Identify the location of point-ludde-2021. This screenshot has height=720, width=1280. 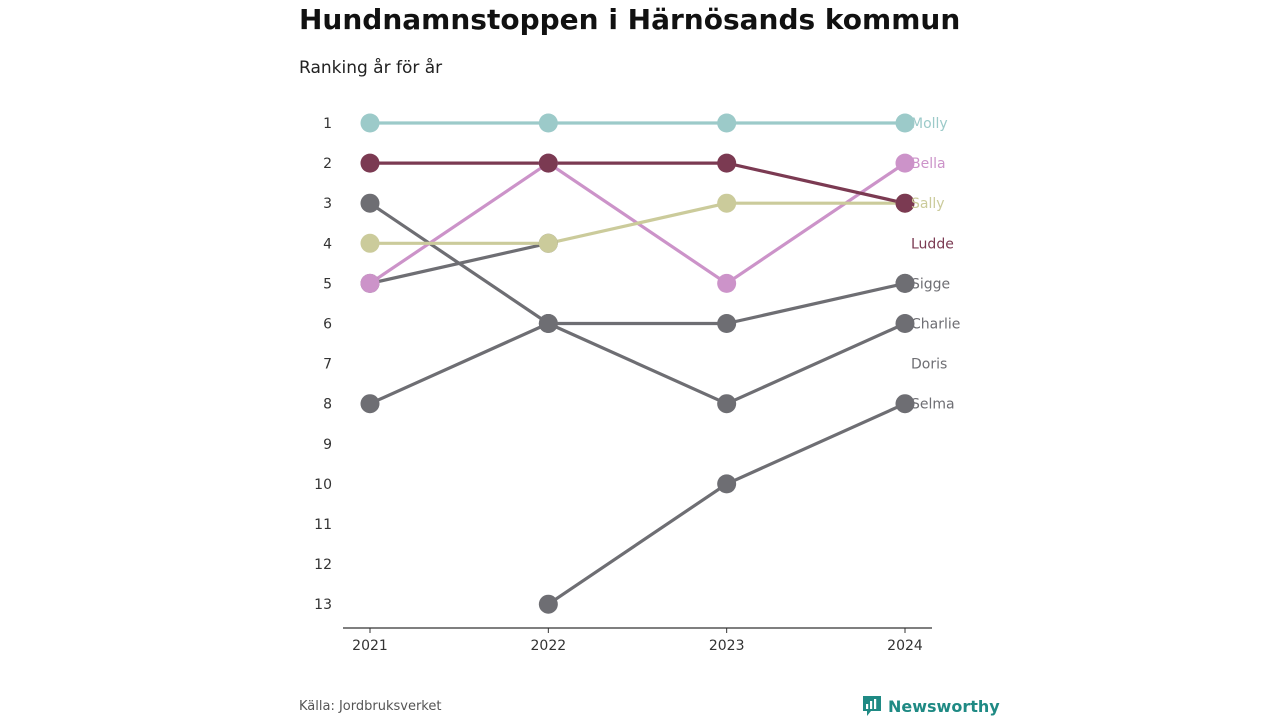
(370, 163).